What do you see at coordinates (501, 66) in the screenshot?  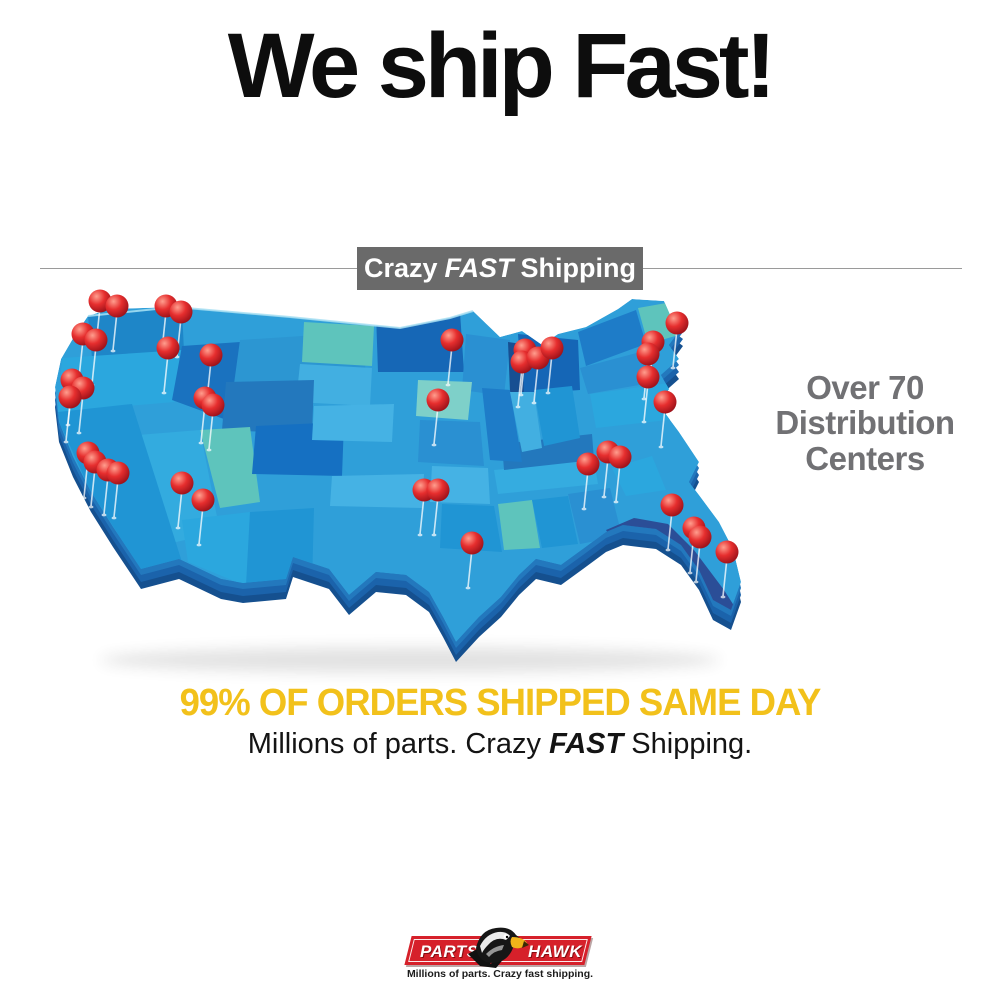 I see `page-title: We ship Fast!` at bounding box center [501, 66].